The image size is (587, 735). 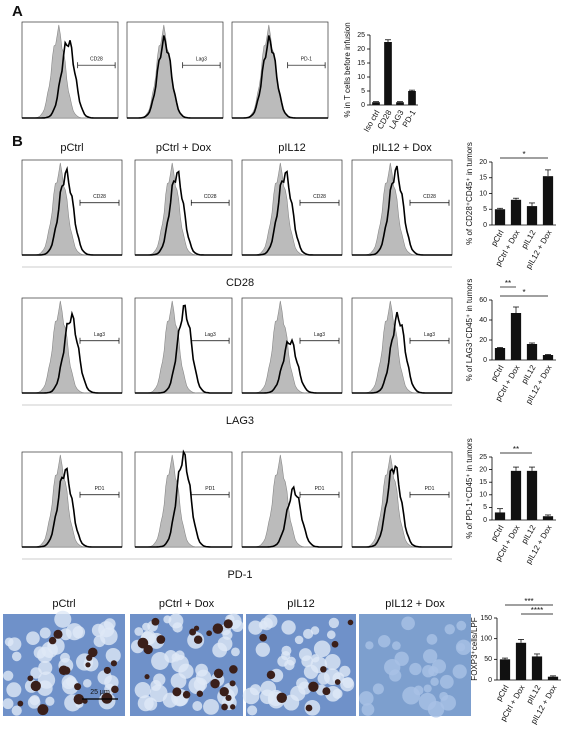 What do you see at coordinates (17, 11) in the screenshot?
I see `panel-label: A` at bounding box center [17, 11].